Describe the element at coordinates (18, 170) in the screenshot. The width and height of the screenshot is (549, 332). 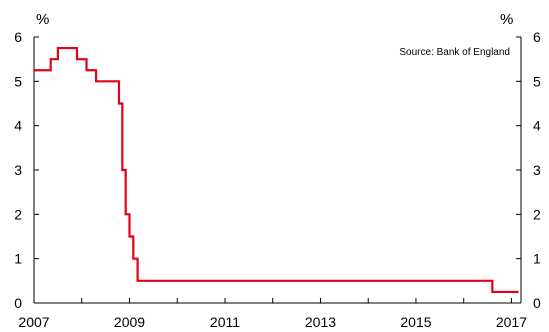
I see `y-tick-label-left: 3` at that location.